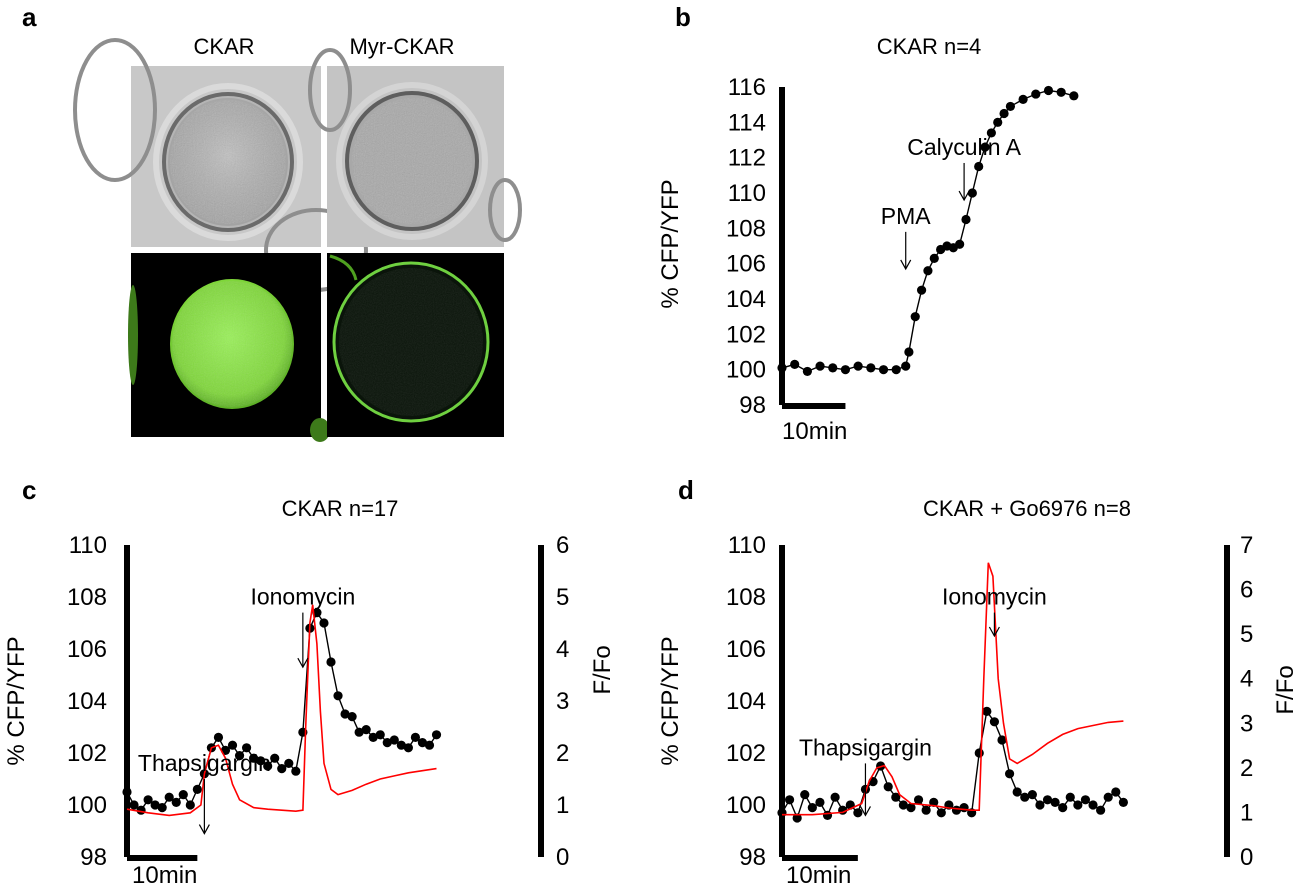 The height and width of the screenshot is (888, 1300). What do you see at coordinates (1246, 590) in the screenshot?
I see `y2-tick-label: 6` at bounding box center [1246, 590].